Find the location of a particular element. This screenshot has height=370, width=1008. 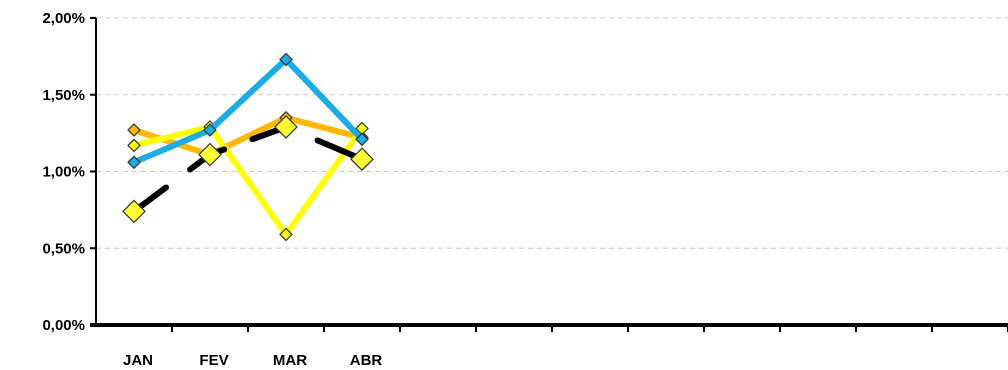

x-tick-label: MAR is located at coordinates (290, 360).